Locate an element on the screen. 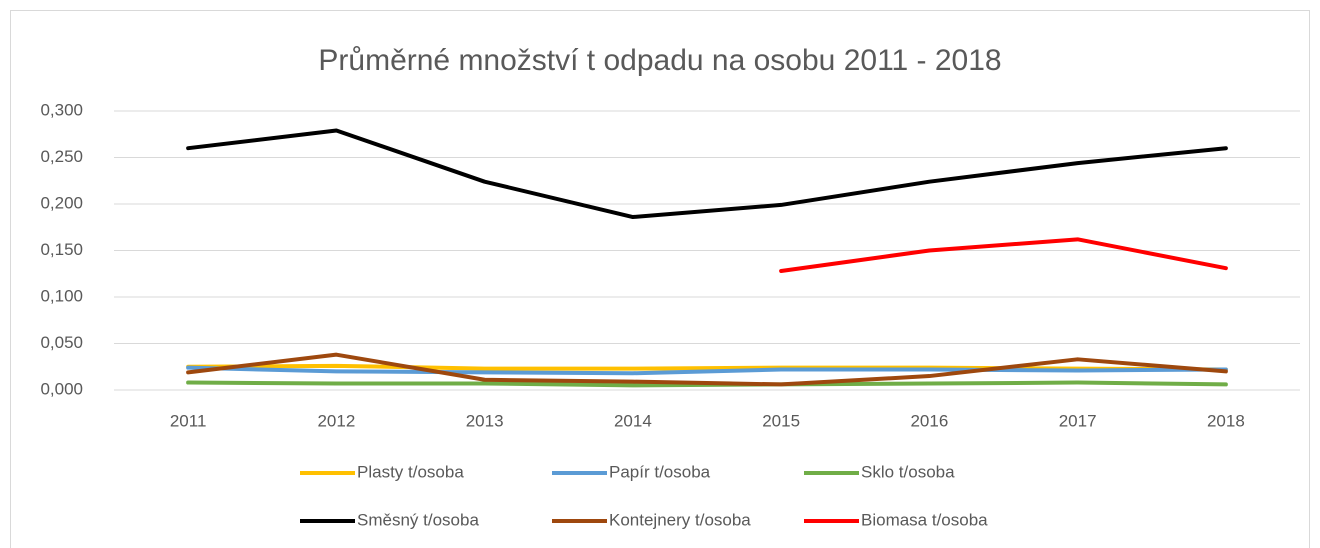 The image size is (1320, 548). x-tick-label: 2011 is located at coordinates (188, 420).